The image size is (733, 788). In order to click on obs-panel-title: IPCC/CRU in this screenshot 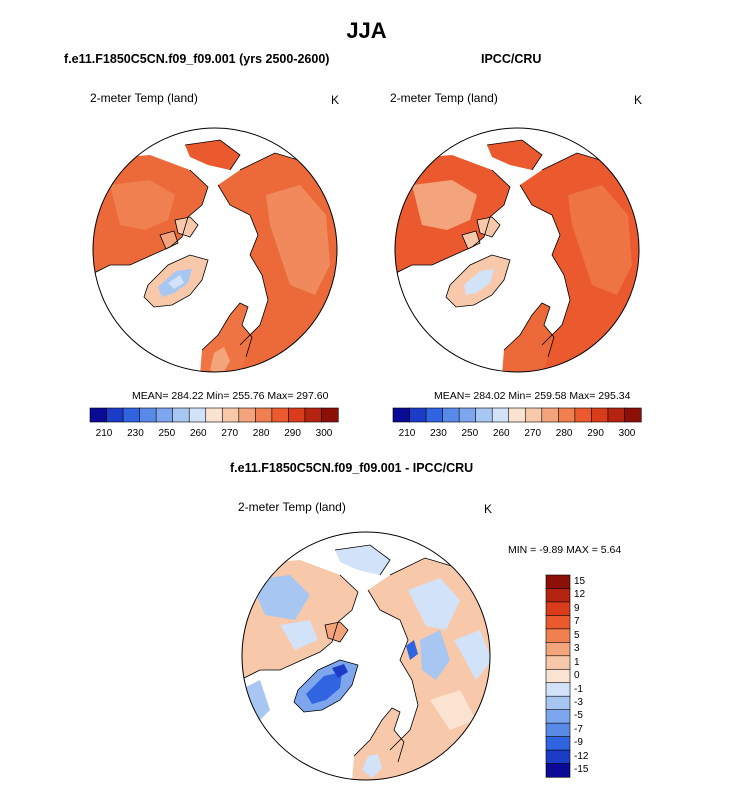, I will do `click(511, 59)`.